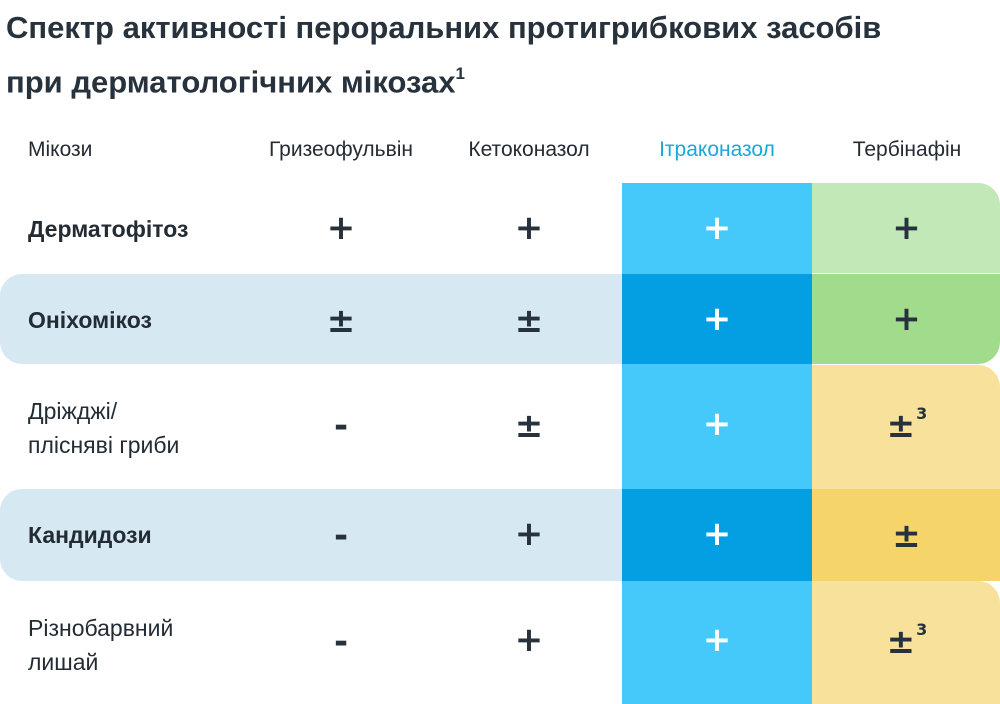  I want to click on title-footnote: 1, so click(460, 73).